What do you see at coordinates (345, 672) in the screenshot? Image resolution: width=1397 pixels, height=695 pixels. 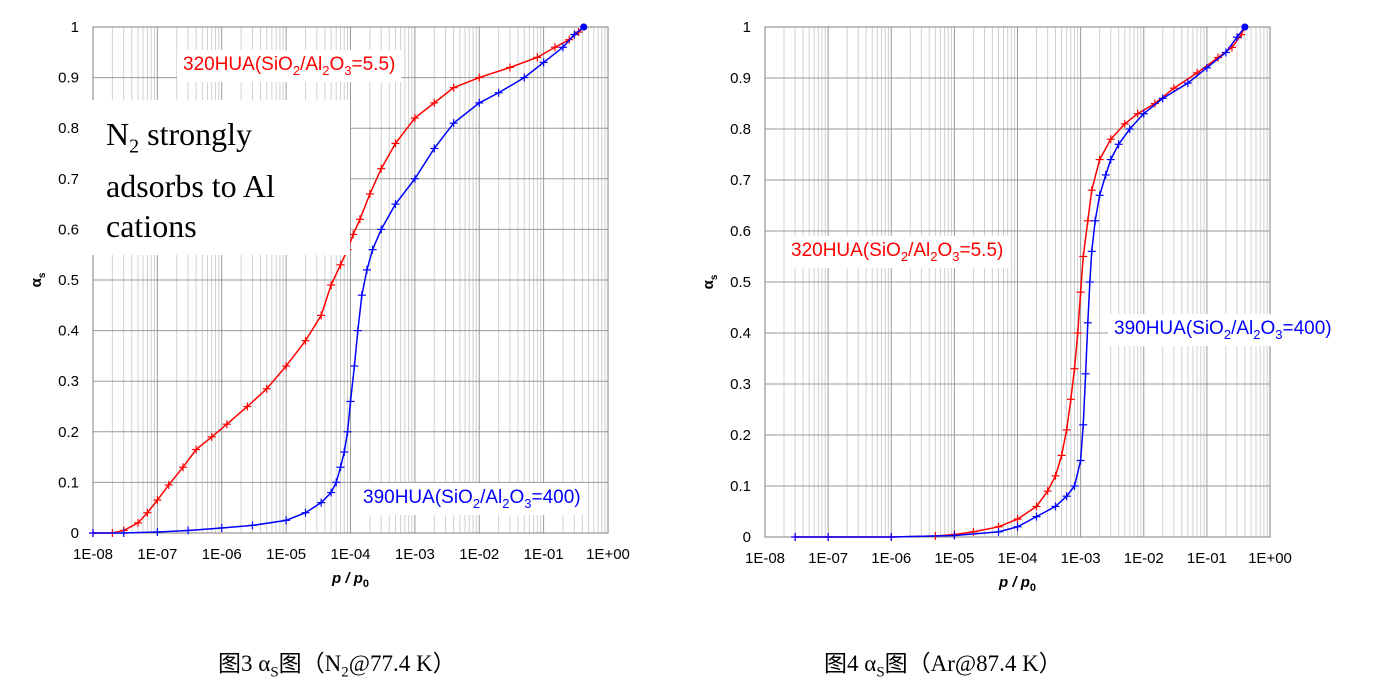 I see `caption-fig3-sub2: 2` at bounding box center [345, 672].